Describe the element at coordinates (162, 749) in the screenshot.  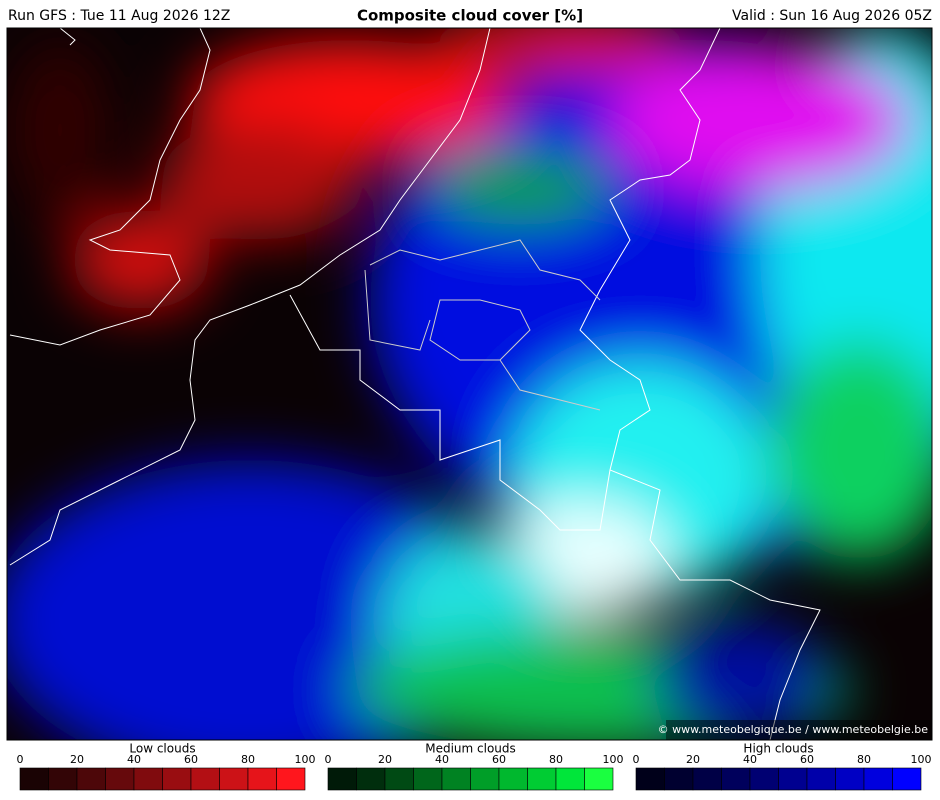
I see `legend-title: Low clouds` at that location.